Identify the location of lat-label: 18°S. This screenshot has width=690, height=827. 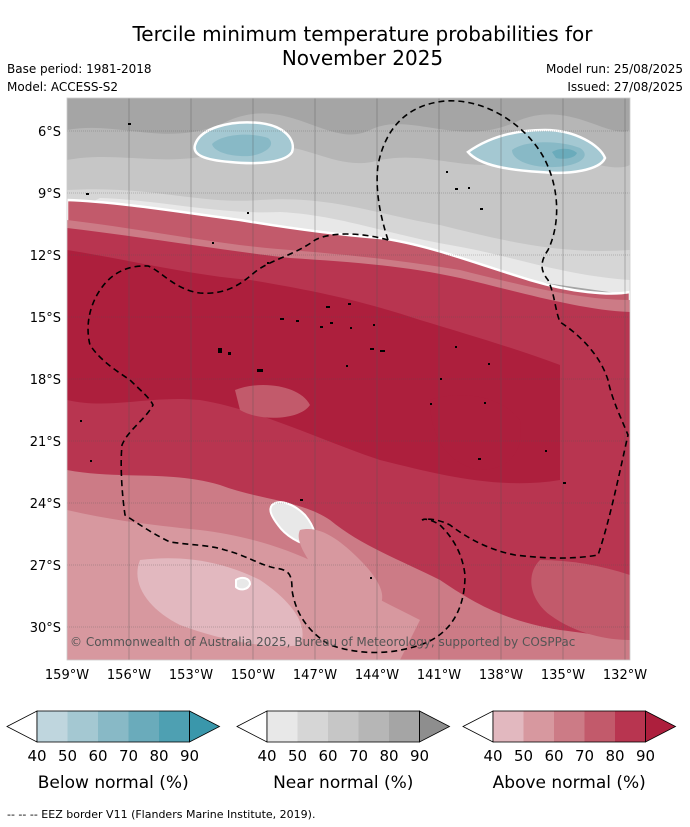
(45, 380).